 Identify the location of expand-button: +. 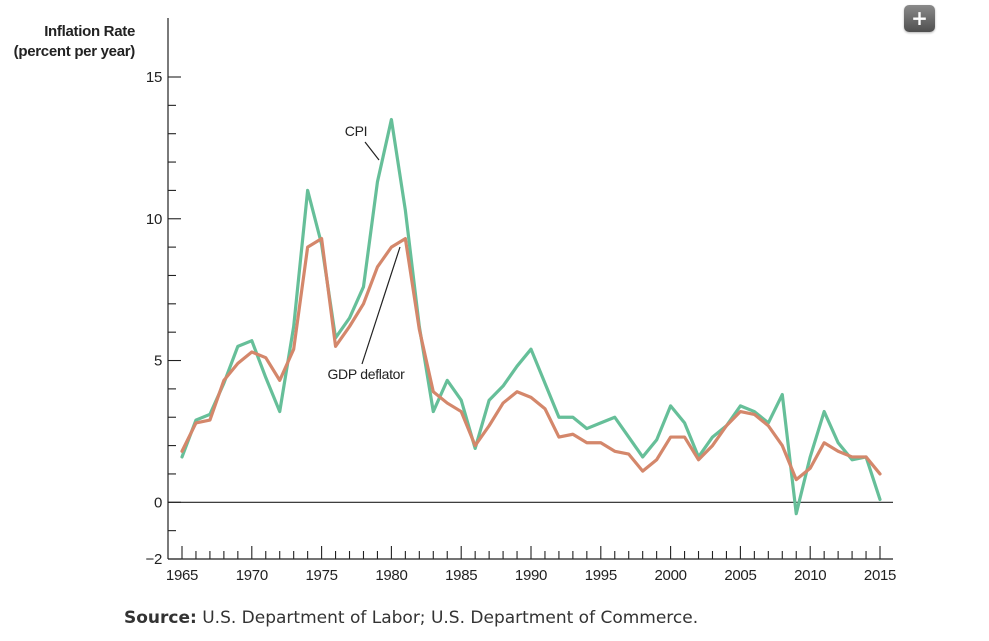
(919, 18).